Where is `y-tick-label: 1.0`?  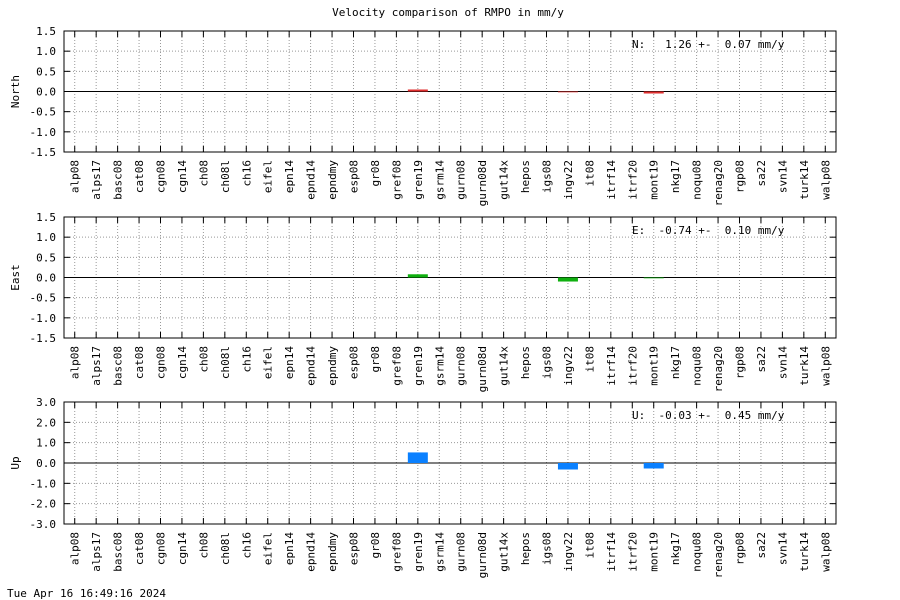
y-tick-label: 1.0 is located at coordinates (46, 443).